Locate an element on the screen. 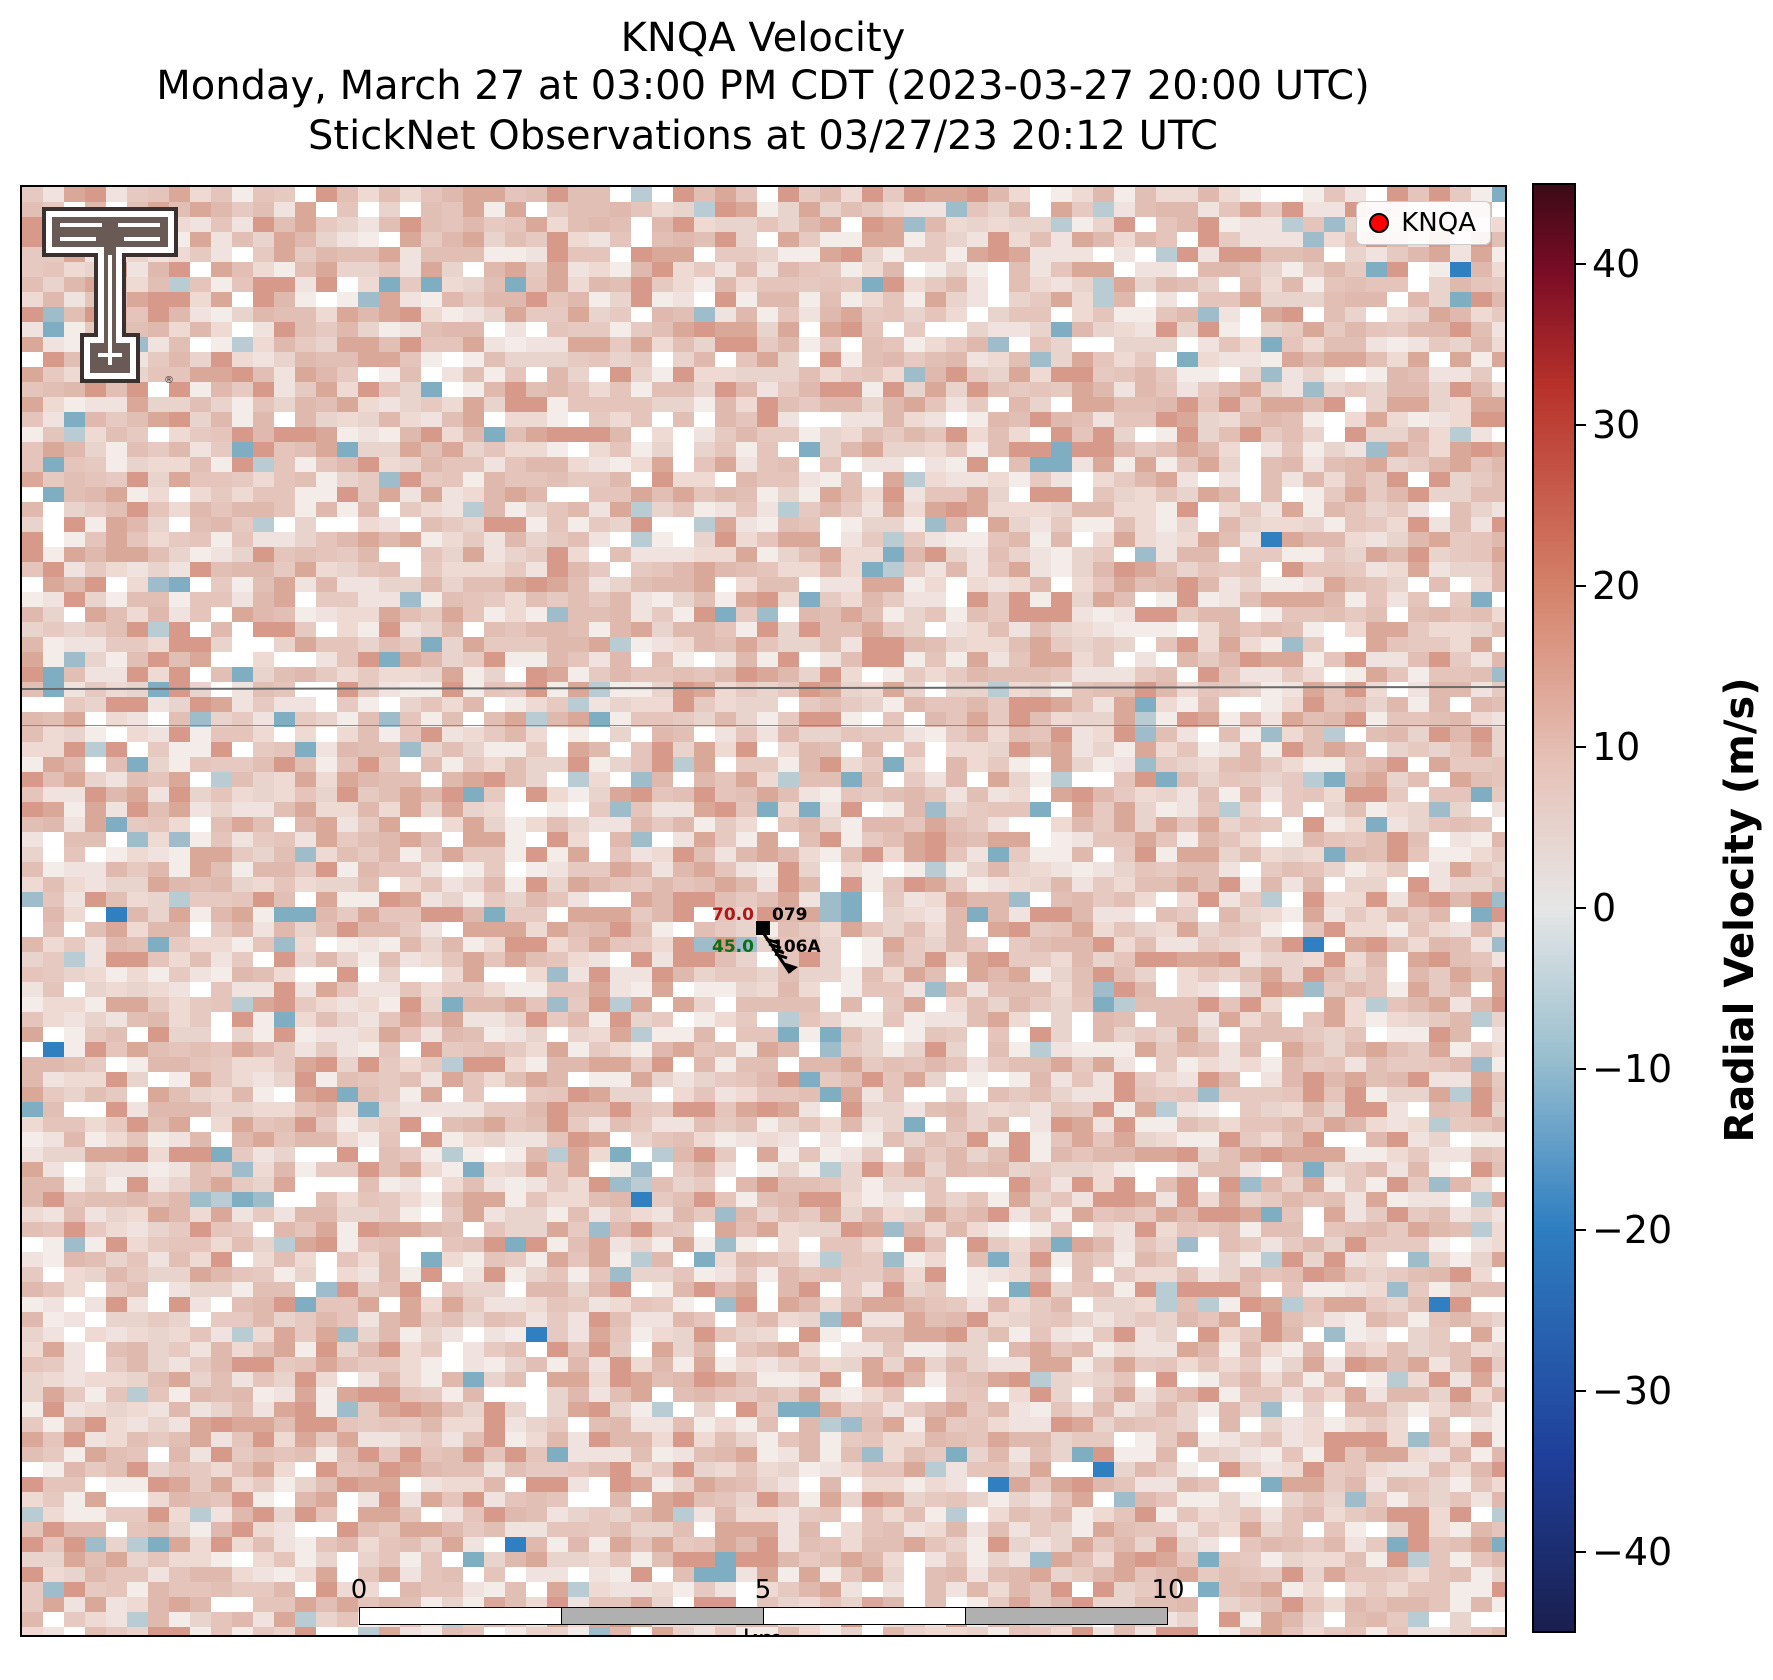 The image size is (1773, 1680). station-pressure: 079 is located at coordinates (790, 915).